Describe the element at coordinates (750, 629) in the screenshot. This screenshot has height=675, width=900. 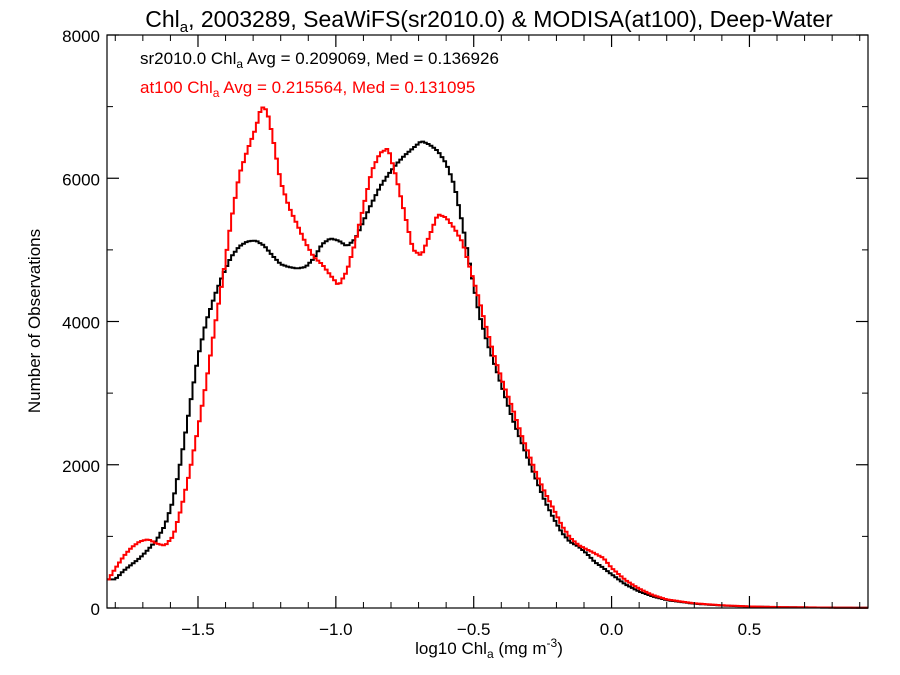
I see `x-tick-label: 0.5` at that location.